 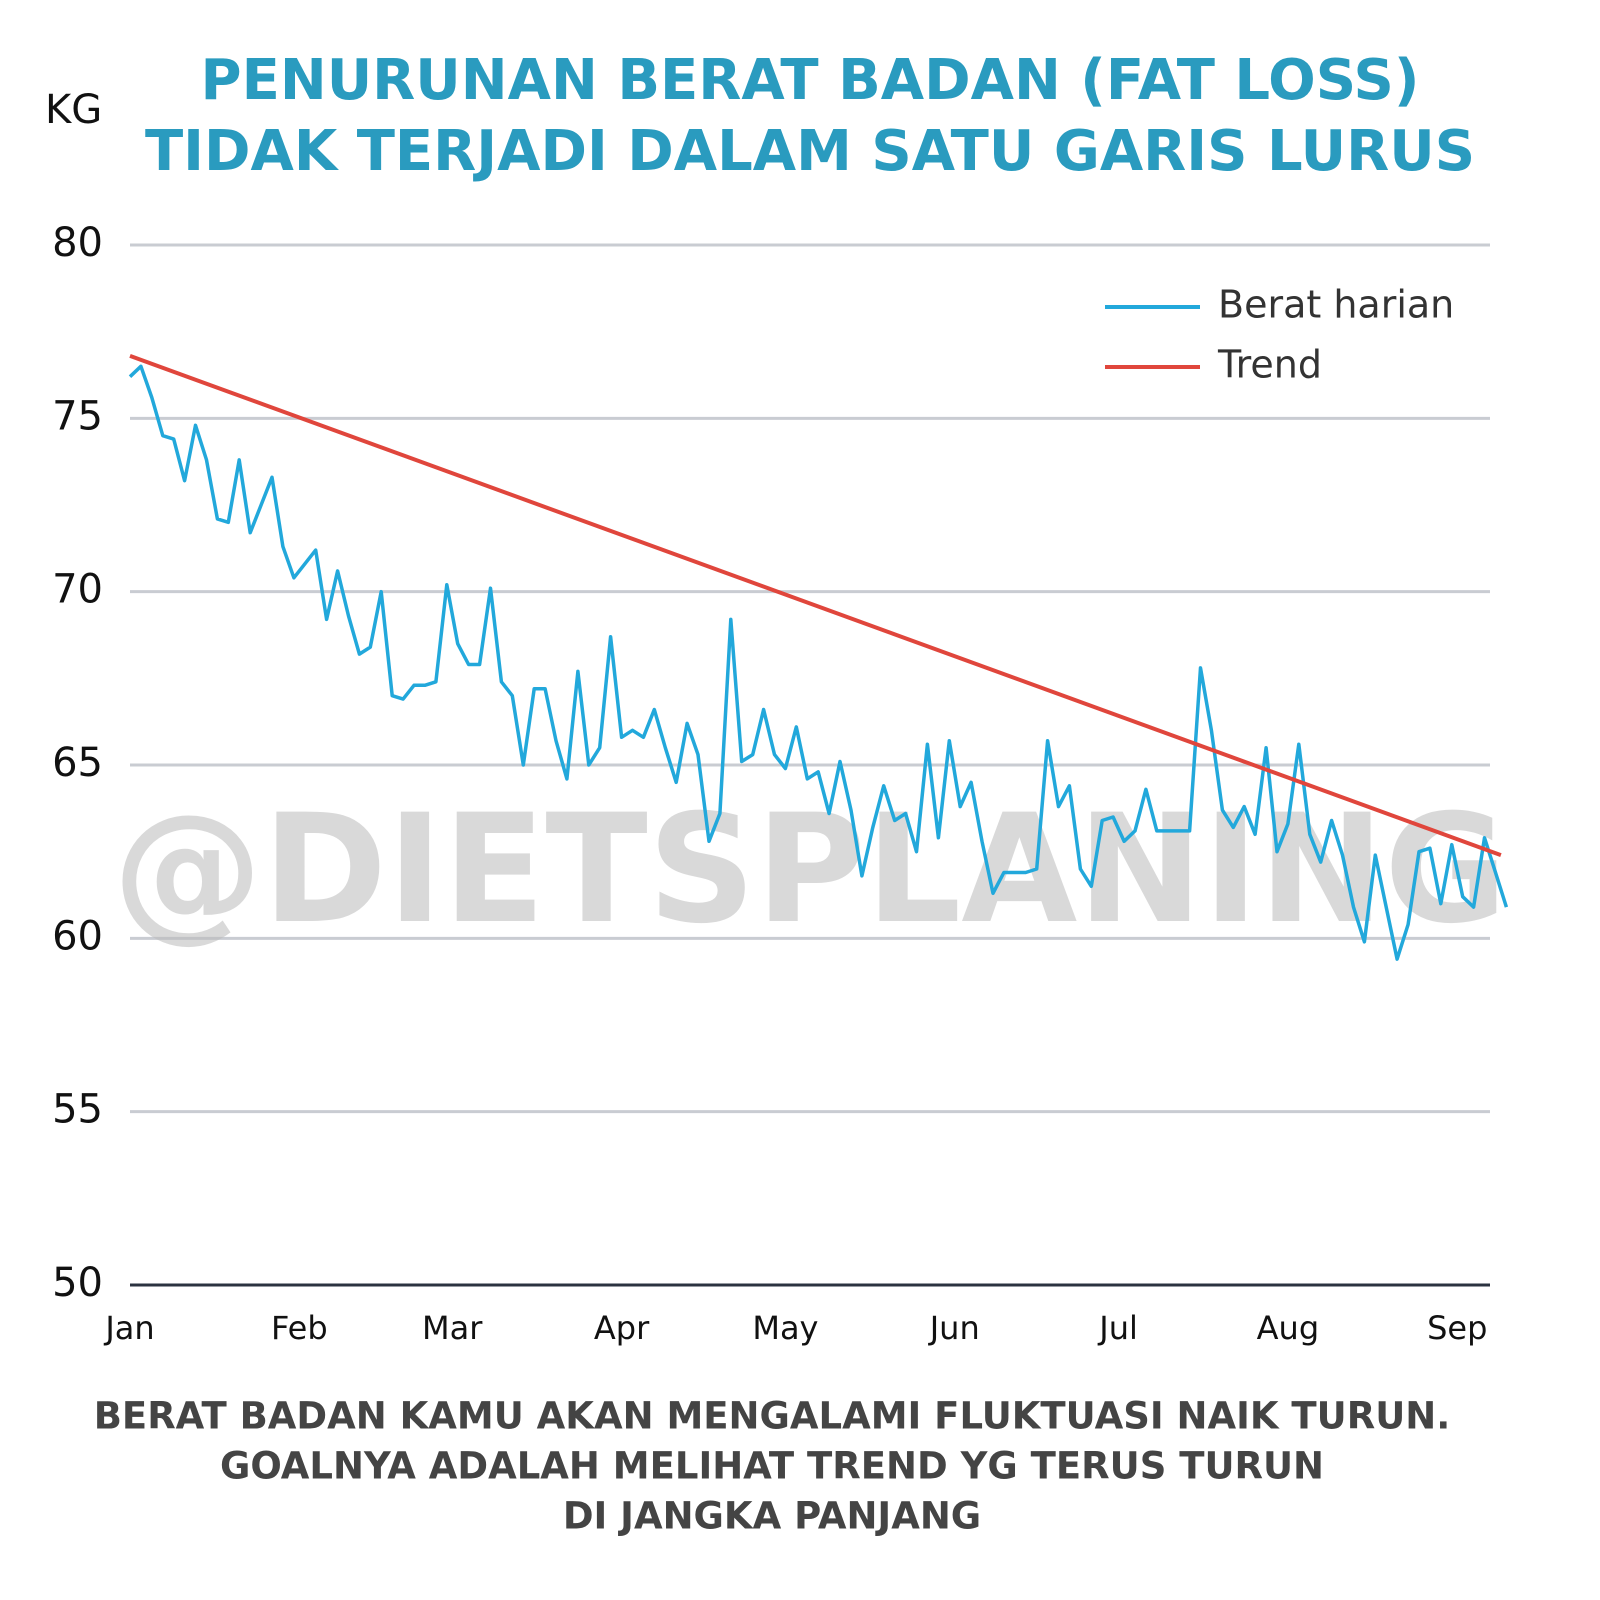 What do you see at coordinates (622, 1328) in the screenshot?
I see `x-tick-label: Apr` at bounding box center [622, 1328].